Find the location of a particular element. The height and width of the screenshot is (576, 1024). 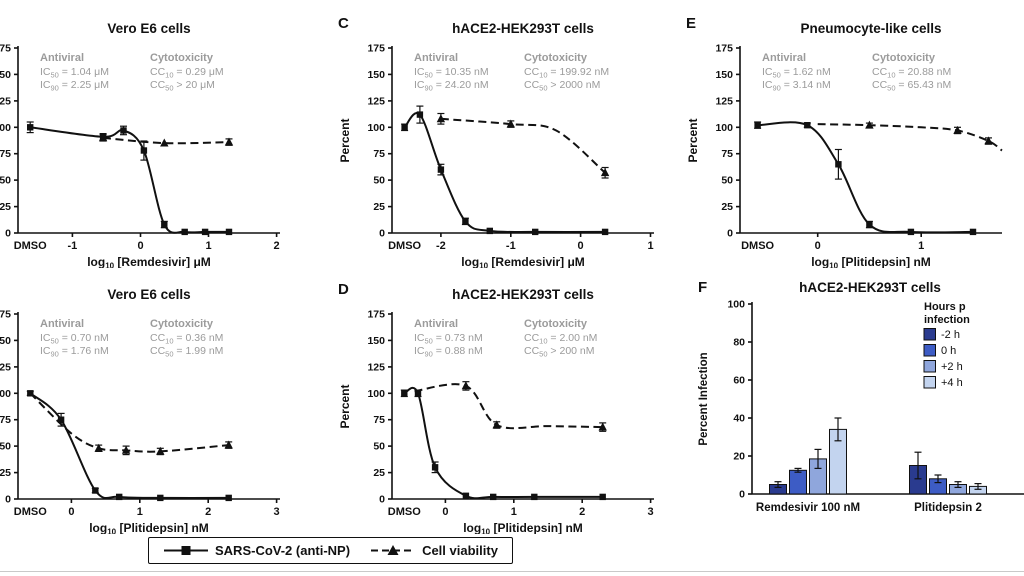

annotation-line: IC50 = 1.04 μM is located at coordinates (74, 73).